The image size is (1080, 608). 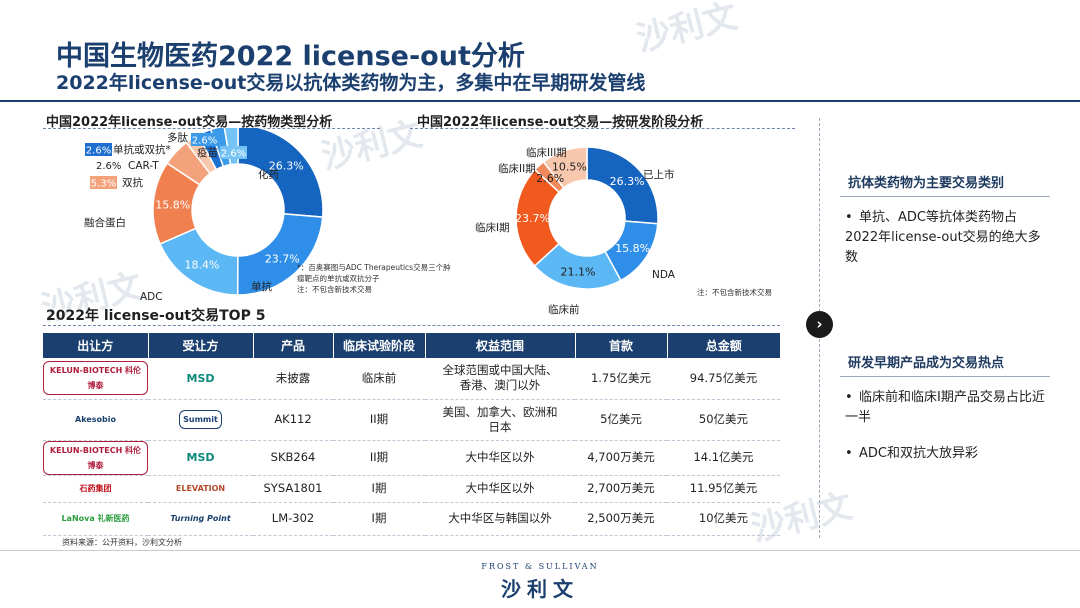 What do you see at coordinates (577, 272) in the screenshot?
I see `slice-value-label: 21.1%` at bounding box center [577, 272].